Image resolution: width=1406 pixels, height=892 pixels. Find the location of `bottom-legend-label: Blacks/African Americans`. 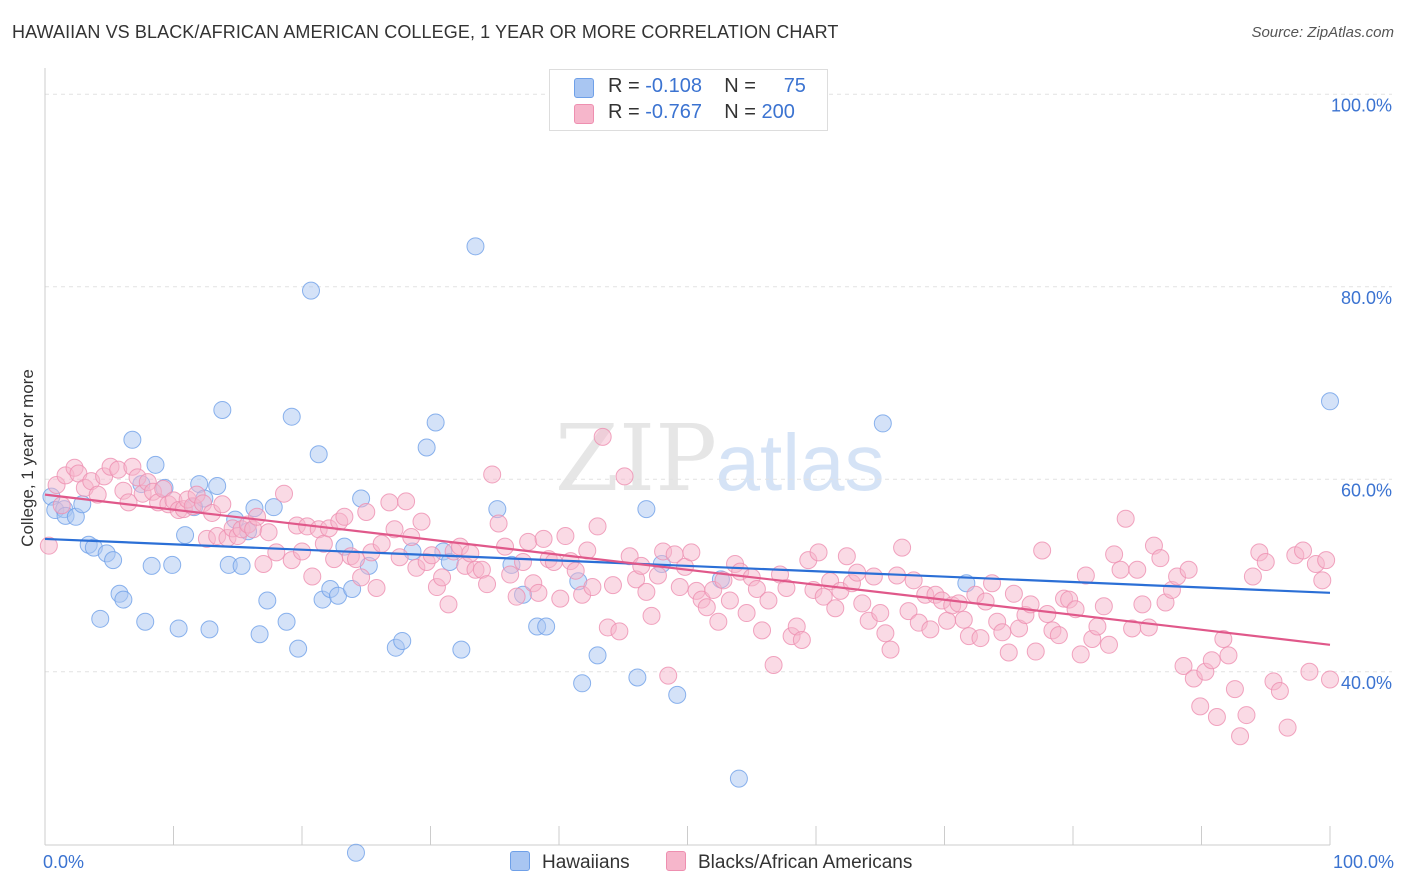

bottom-legend-label: Blacks/African Americans is located at coordinates (805, 862).